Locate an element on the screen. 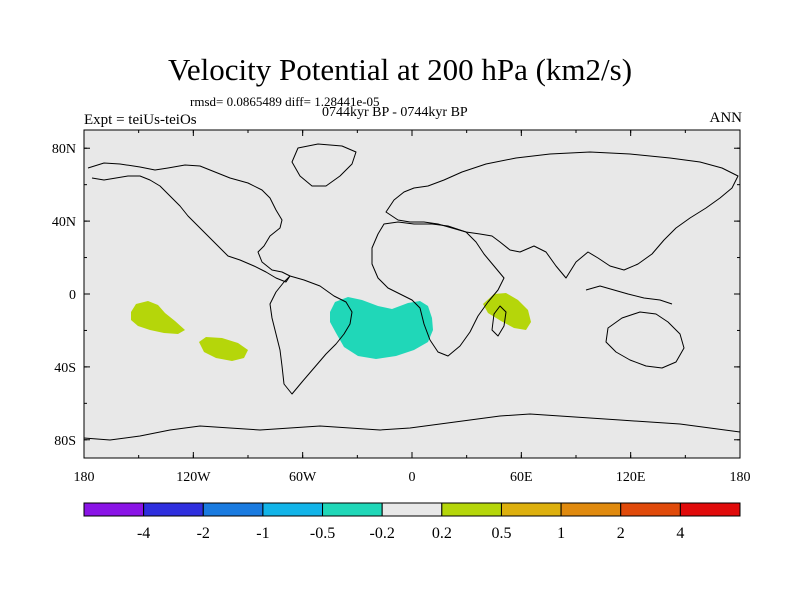 This screenshot has height=600, width=800. anomaly-east-africa-positive is located at coordinates (507, 311).